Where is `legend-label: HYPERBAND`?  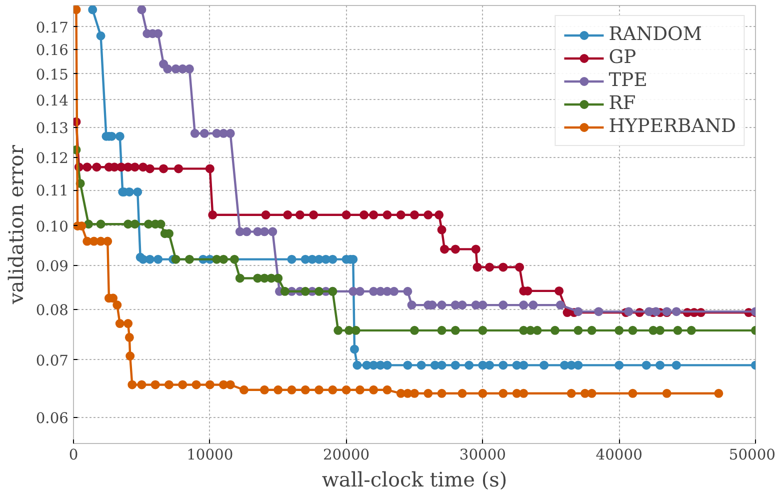
legend-label: HYPERBAND is located at coordinates (672, 126).